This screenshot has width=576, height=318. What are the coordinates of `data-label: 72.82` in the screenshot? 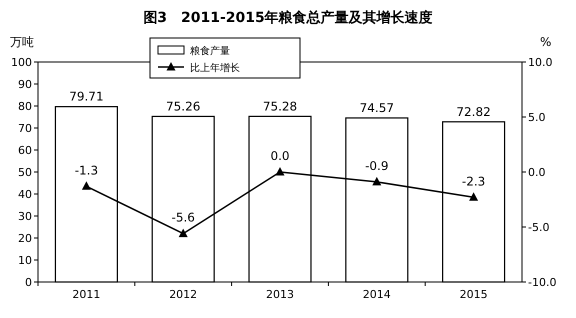 It's located at (473, 111).